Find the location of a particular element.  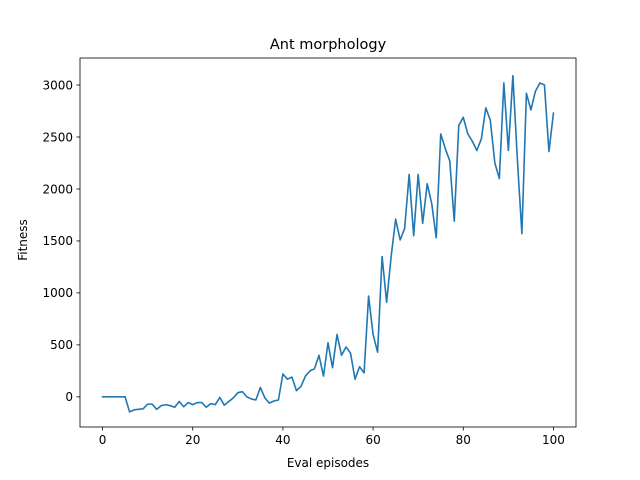

x-tick-label: 0 is located at coordinates (103, 440).